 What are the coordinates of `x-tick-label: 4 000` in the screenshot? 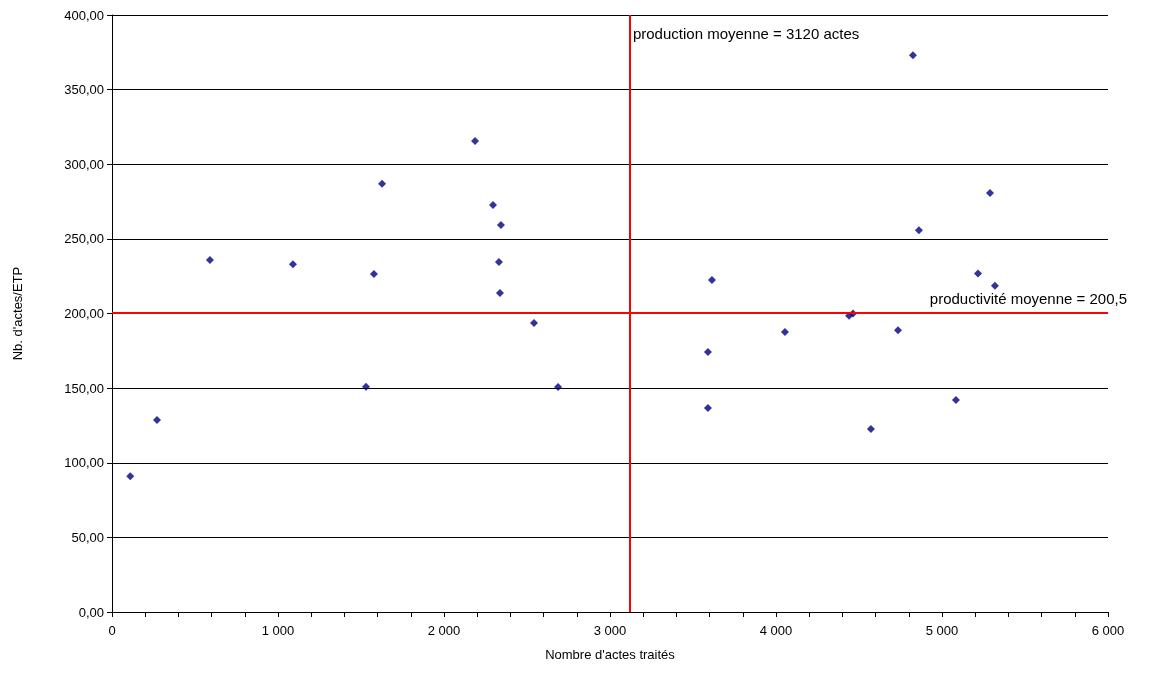 It's located at (776, 630).